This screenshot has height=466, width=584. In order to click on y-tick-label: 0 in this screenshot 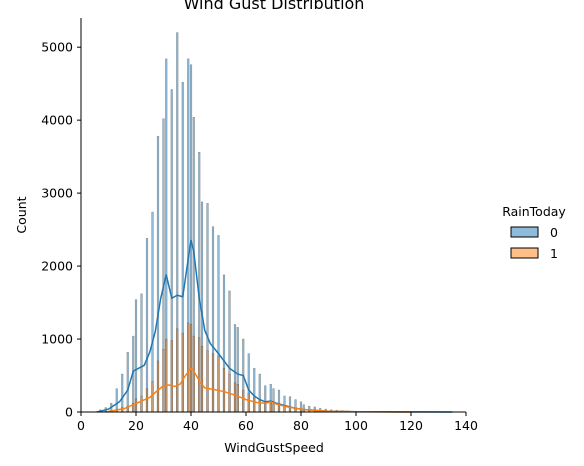, I will do `click(69, 412)`.